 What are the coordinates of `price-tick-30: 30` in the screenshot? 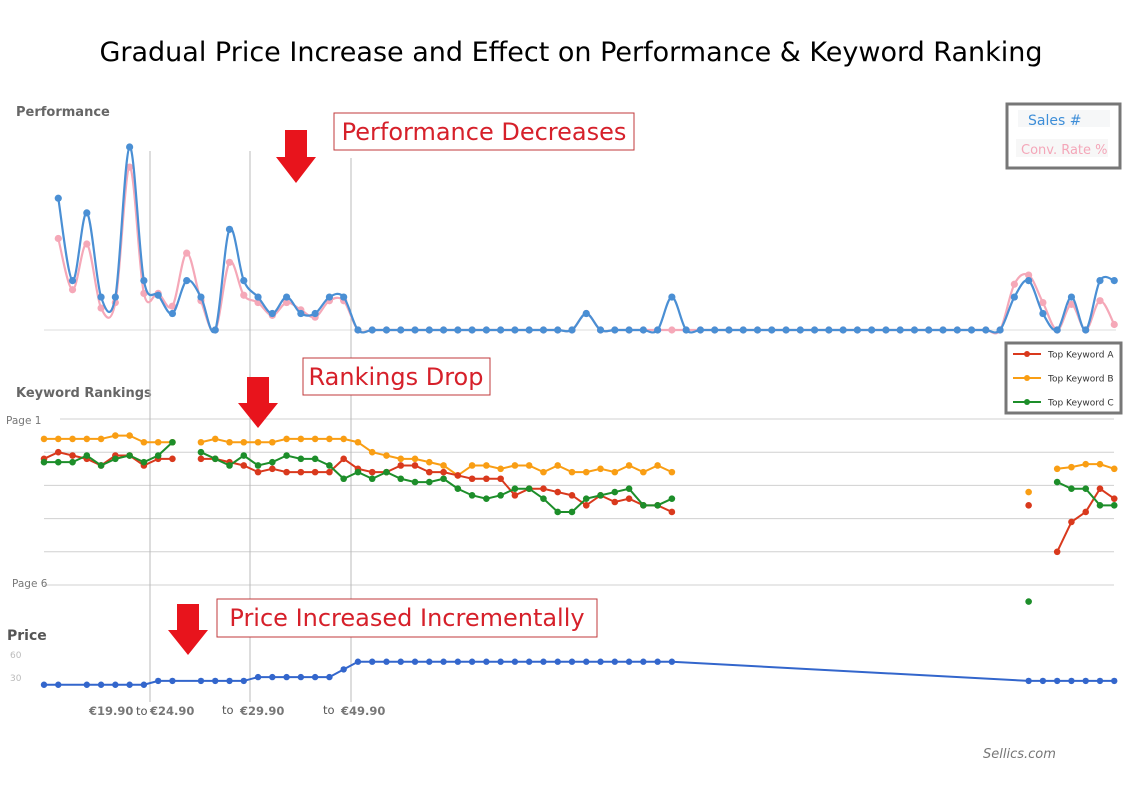 It's located at (16, 679).